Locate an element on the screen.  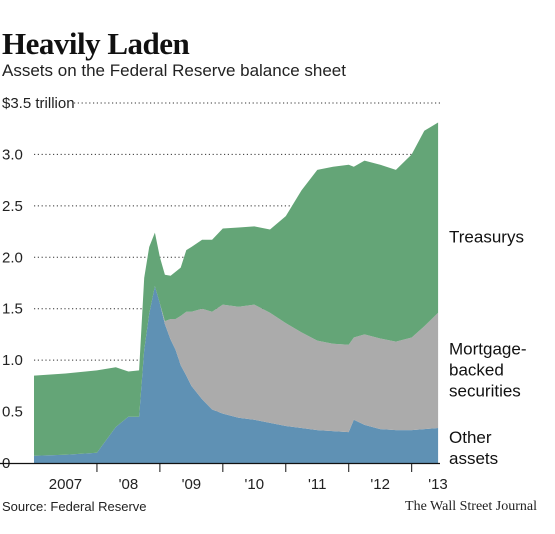
series-label: assets is located at coordinates (473, 458).